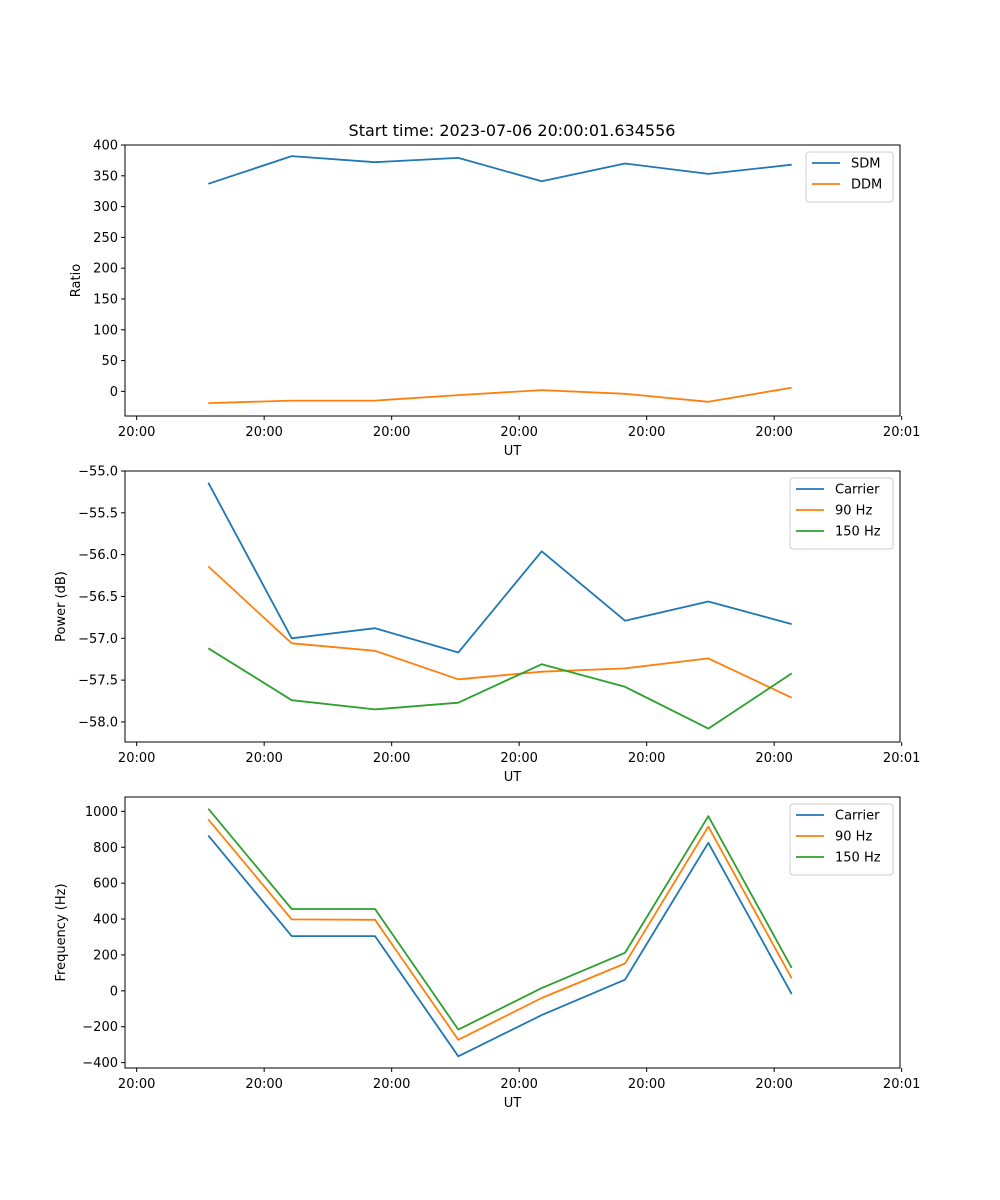  I want to click on y-tick-label: −58.0, so click(98, 722).